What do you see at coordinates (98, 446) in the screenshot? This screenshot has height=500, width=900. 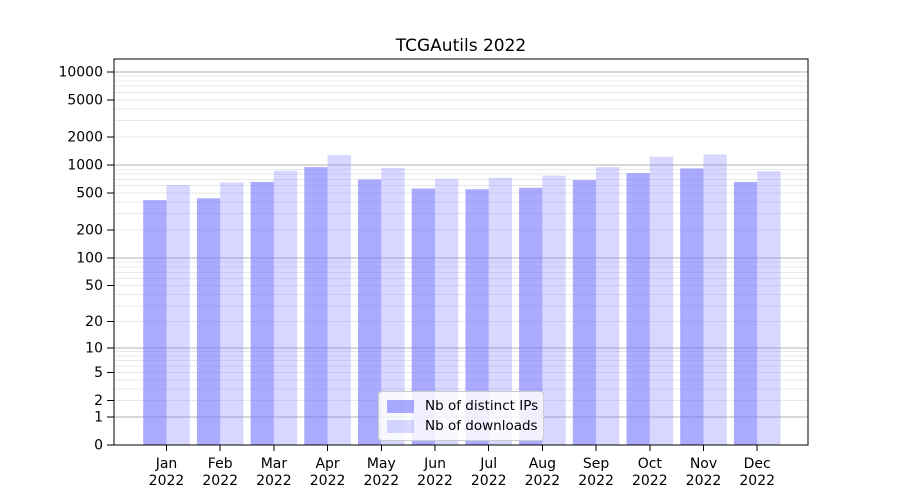 I see `y-tick-label: 0` at bounding box center [98, 446].